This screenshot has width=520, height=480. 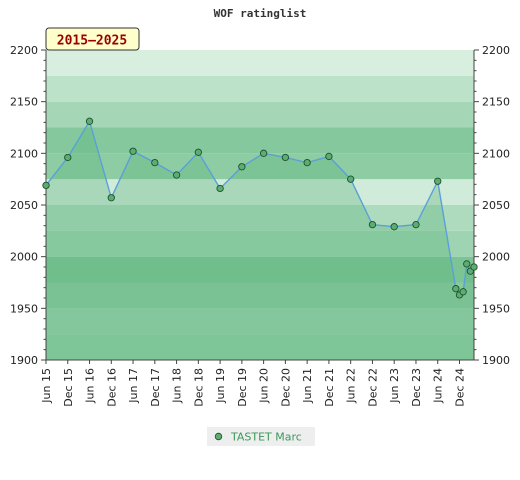 I want to click on x-tick-label: Dec 15, so click(x=68, y=387).